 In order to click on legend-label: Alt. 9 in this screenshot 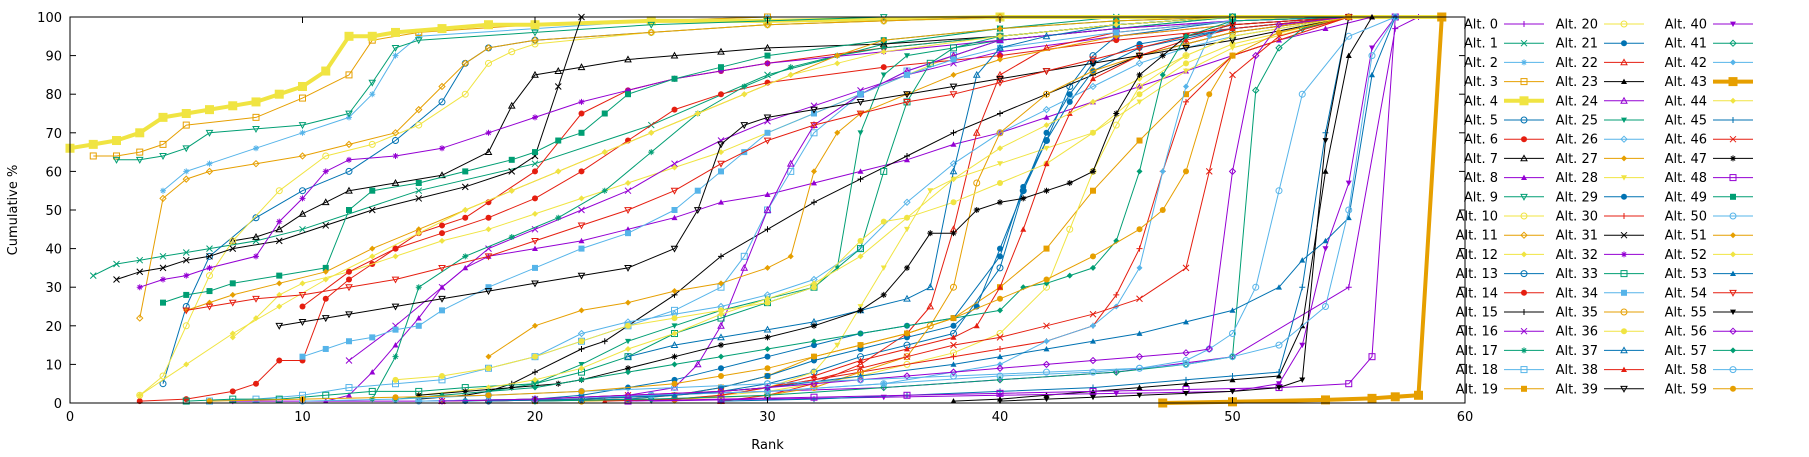, I will do `click(1481, 197)`.